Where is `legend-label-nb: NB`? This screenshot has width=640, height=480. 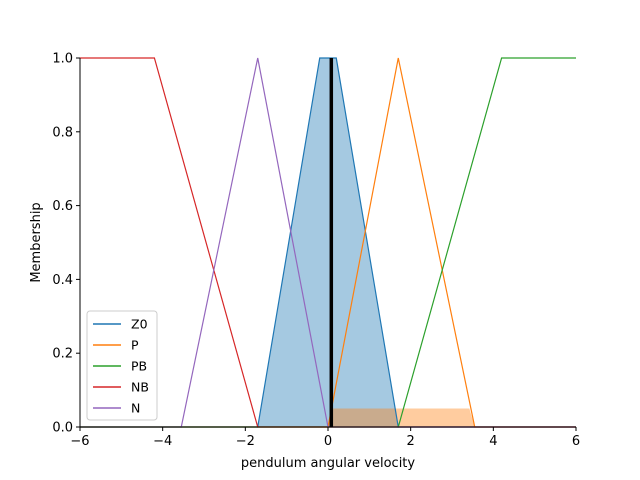
legend-label-nb: NB is located at coordinates (140, 387).